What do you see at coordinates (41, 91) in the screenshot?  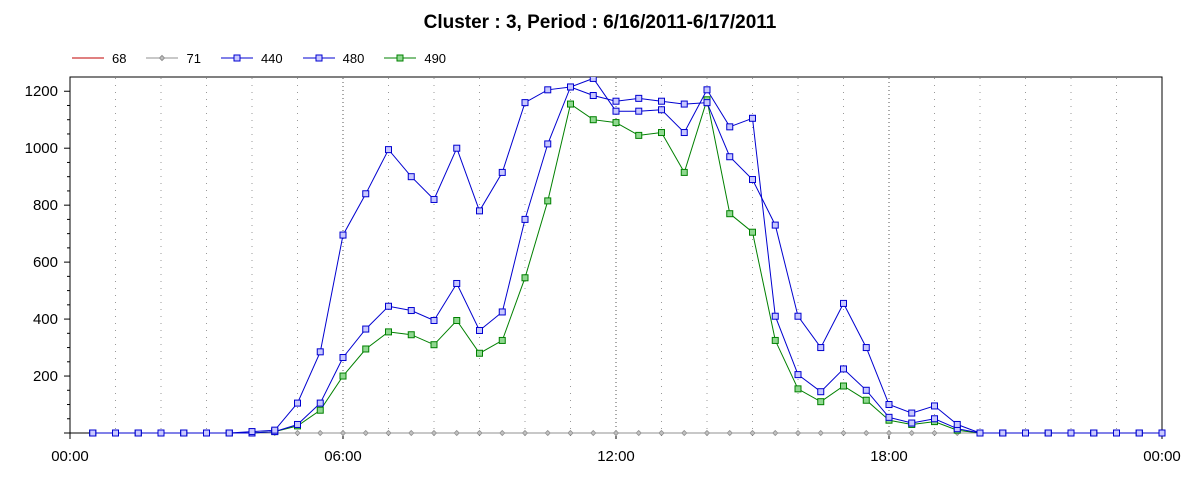 I see `y-tick-label: 1200` at bounding box center [41, 91].